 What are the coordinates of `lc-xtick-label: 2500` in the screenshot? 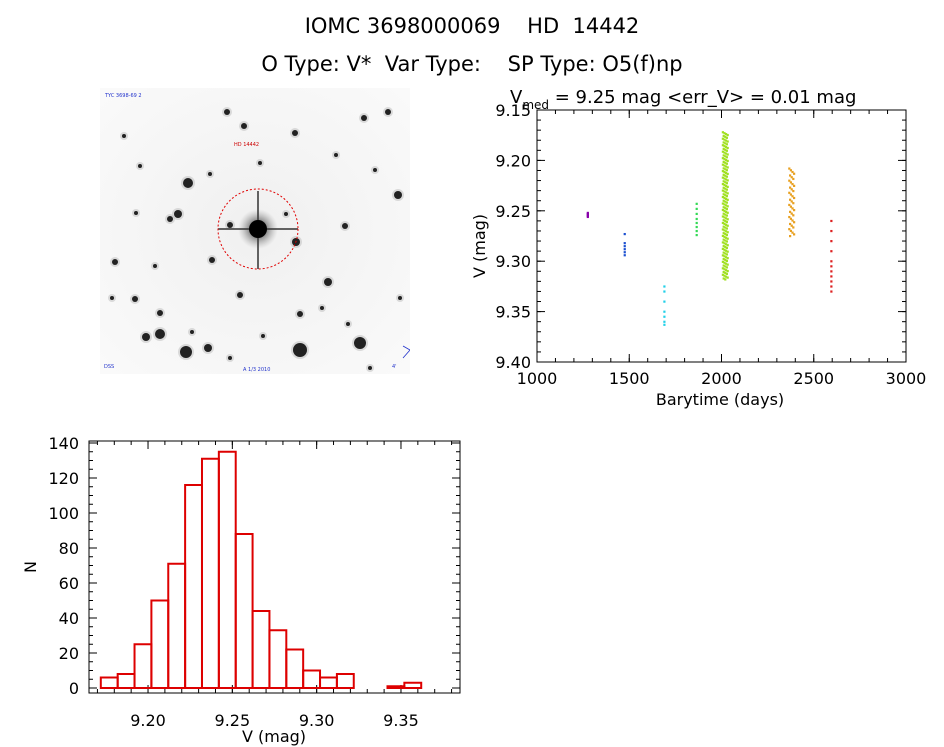 It's located at (813, 378).